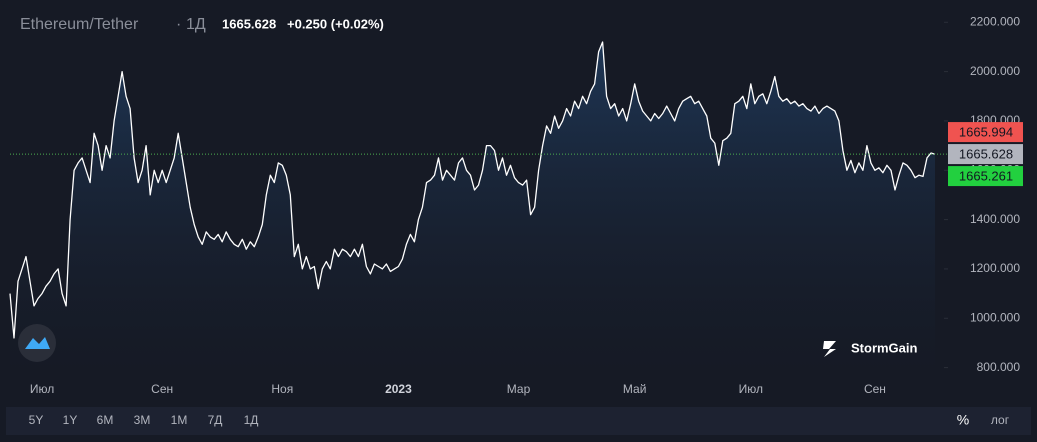 The image size is (1037, 442). Describe the element at coordinates (251, 420) in the screenshot. I see `range-button: 1Д` at that location.